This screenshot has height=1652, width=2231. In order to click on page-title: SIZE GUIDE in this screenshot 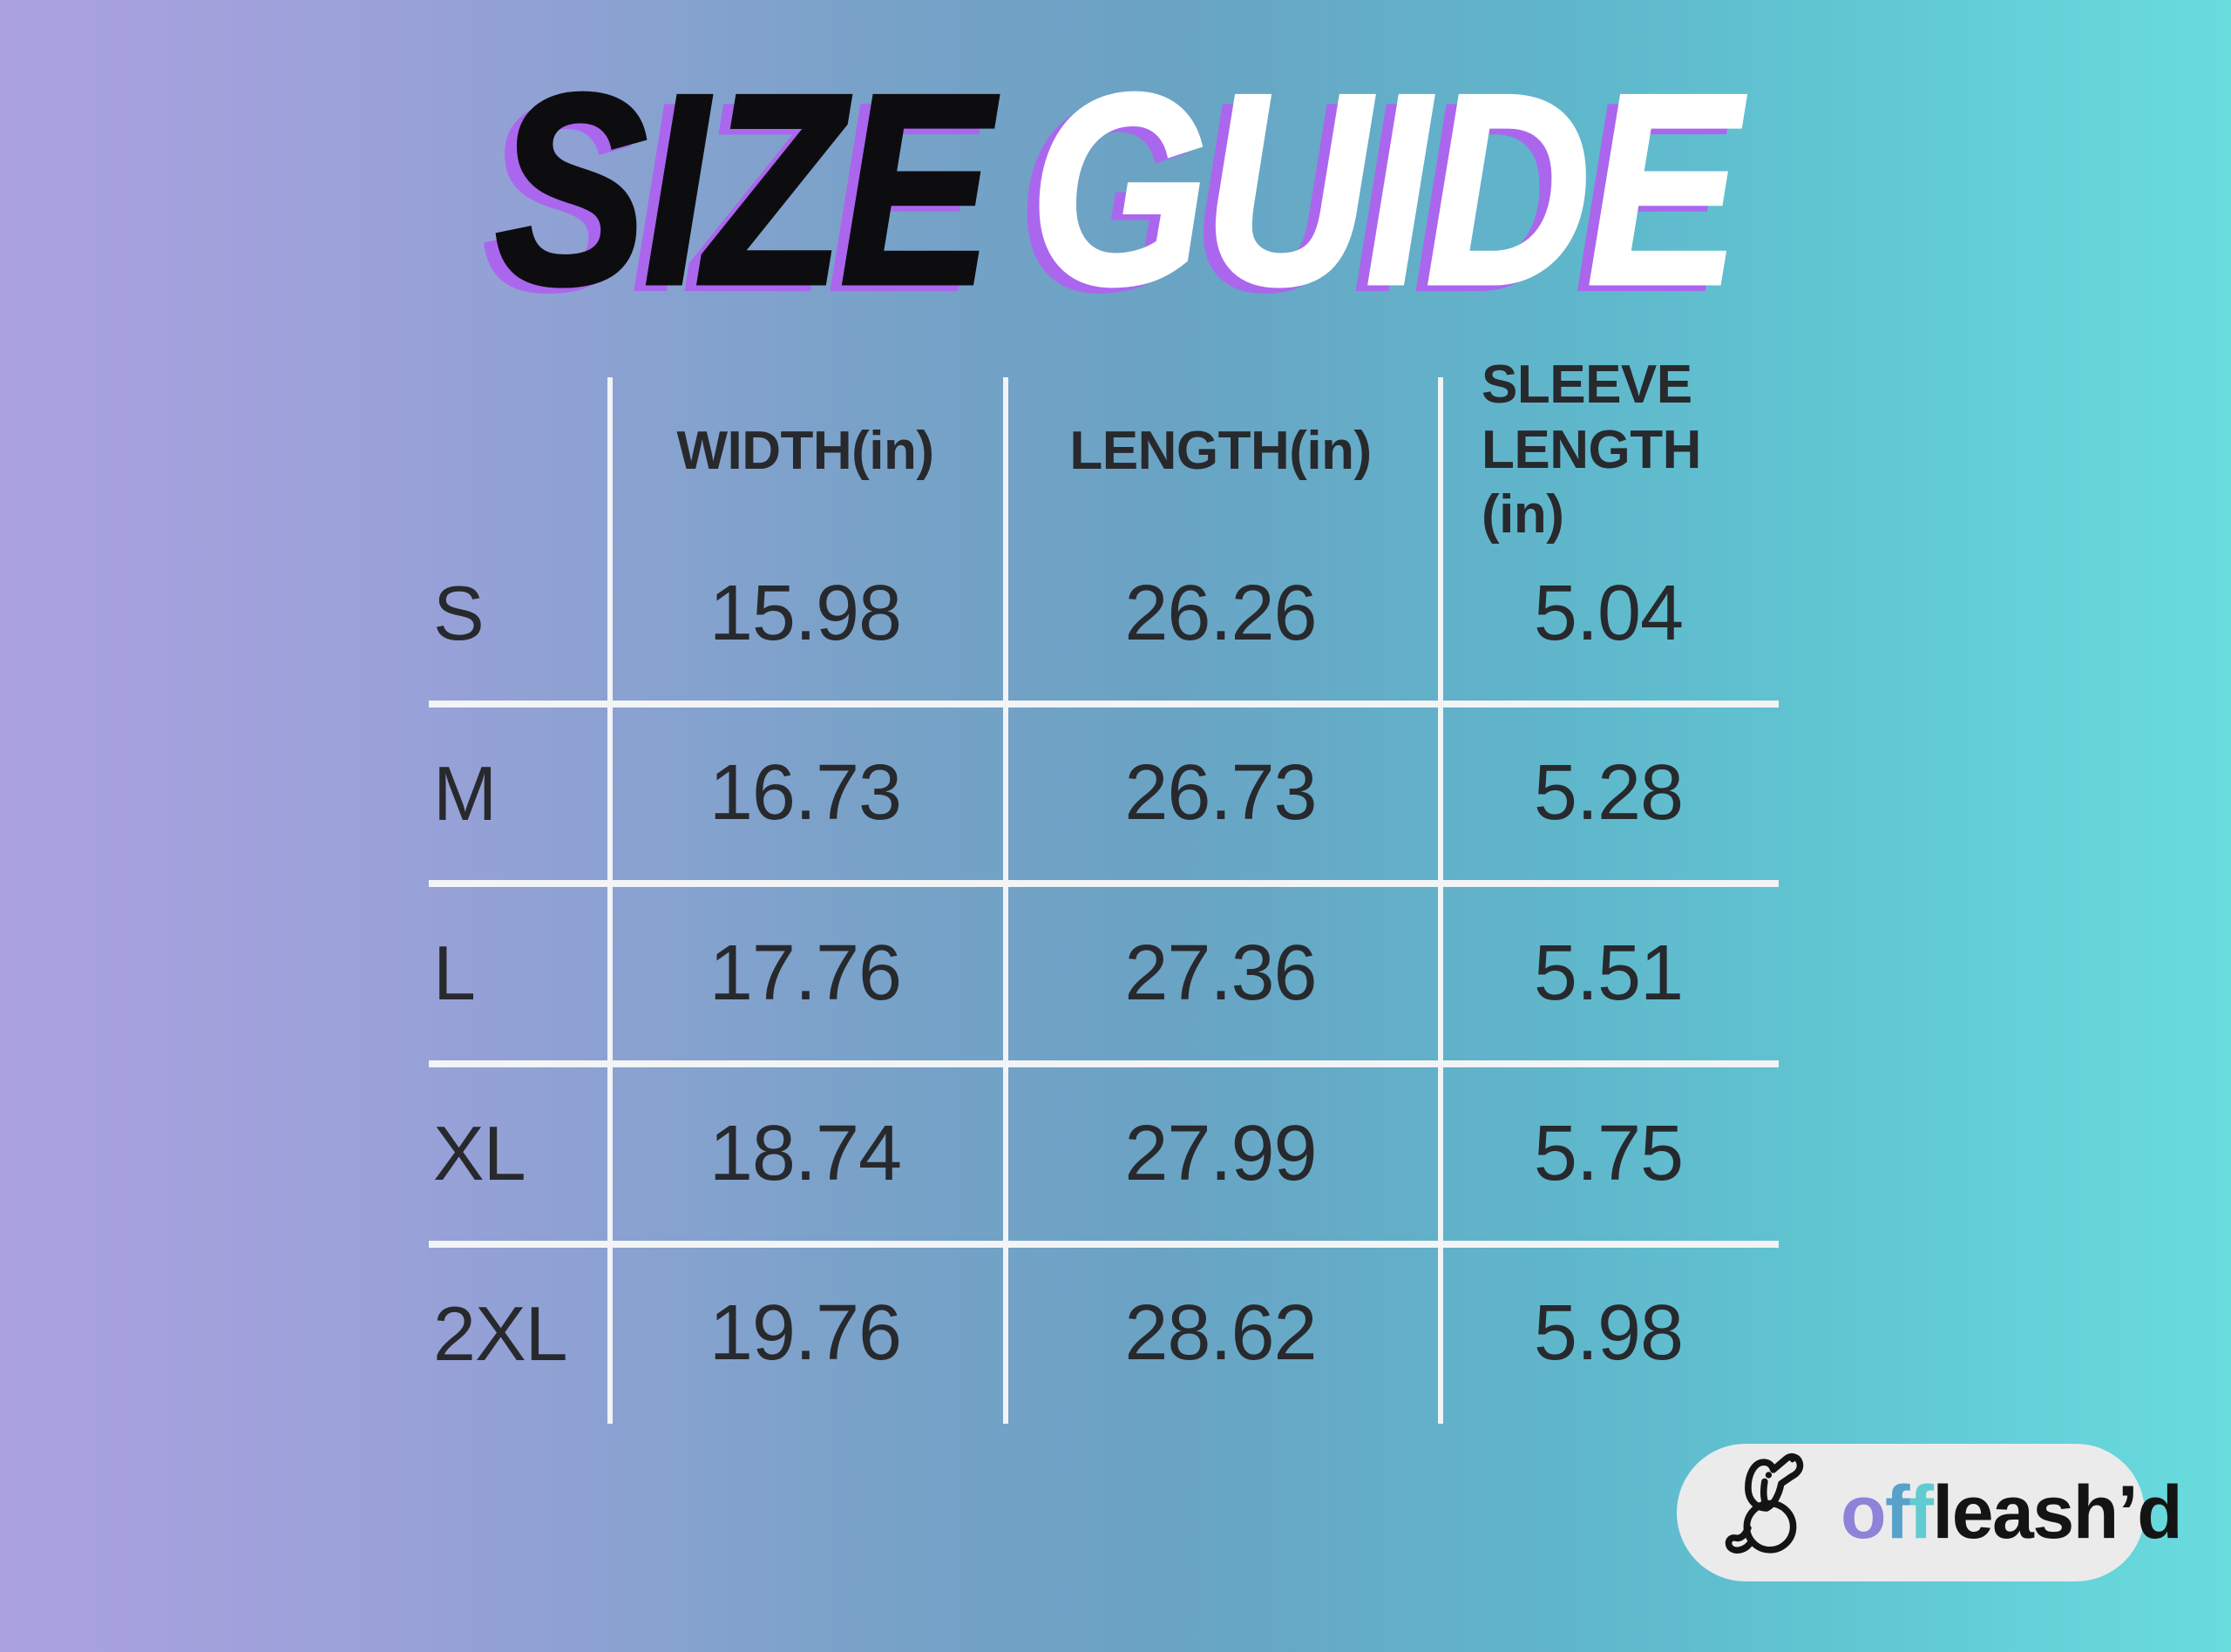, I will do `click(1115, 190)`.